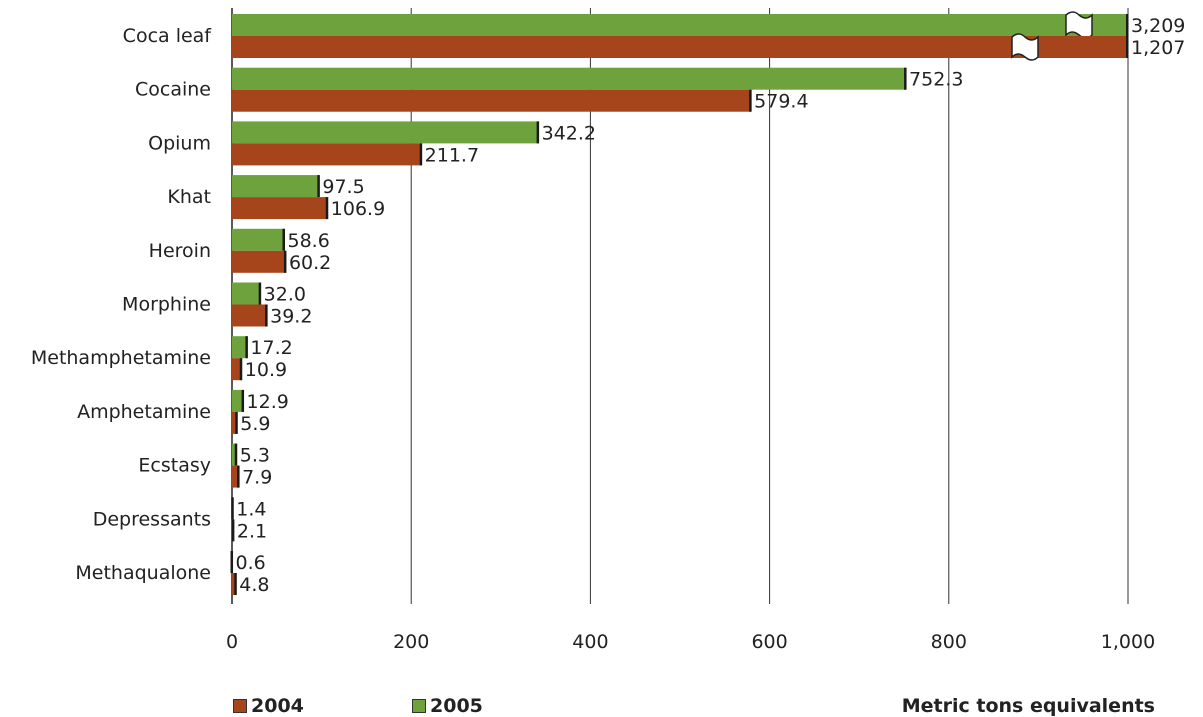 The image size is (1203, 717). Describe the element at coordinates (277, 706) in the screenshot. I see `legend-label-2004: 2004` at that location.